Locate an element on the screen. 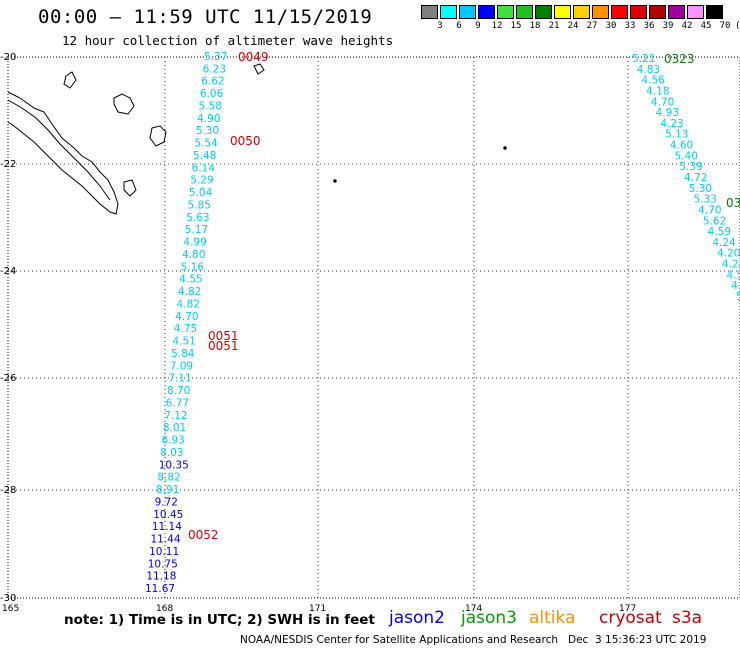  swh-value: 11.14 is located at coordinates (167, 527).